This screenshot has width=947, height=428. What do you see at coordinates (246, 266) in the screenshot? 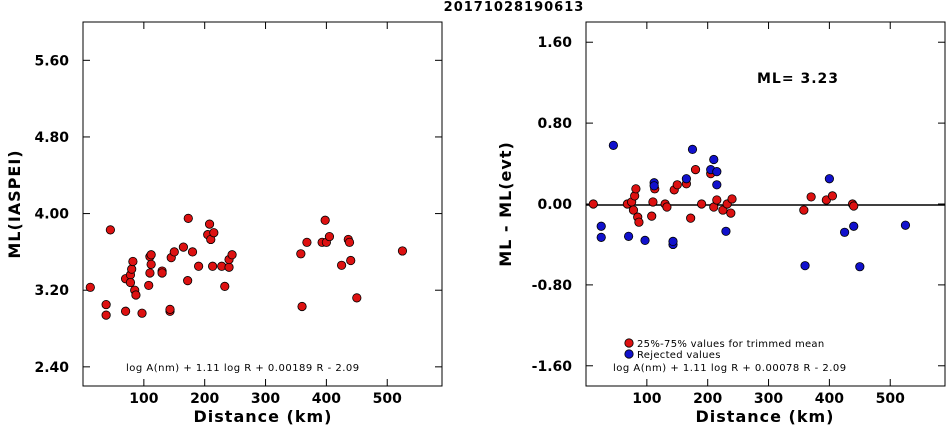
I see `left-data-points` at bounding box center [246, 266].